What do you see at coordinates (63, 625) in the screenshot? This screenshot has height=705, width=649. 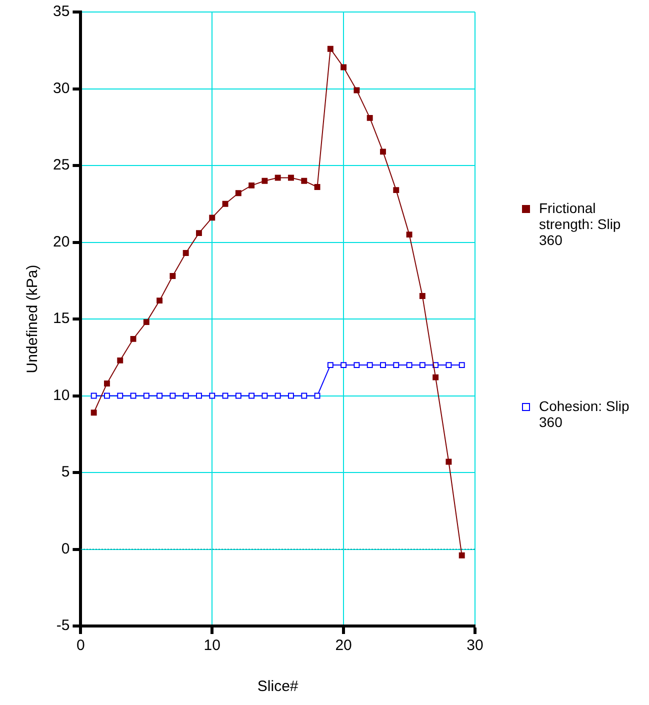 I see `y-tick-label: -5` at bounding box center [63, 625].